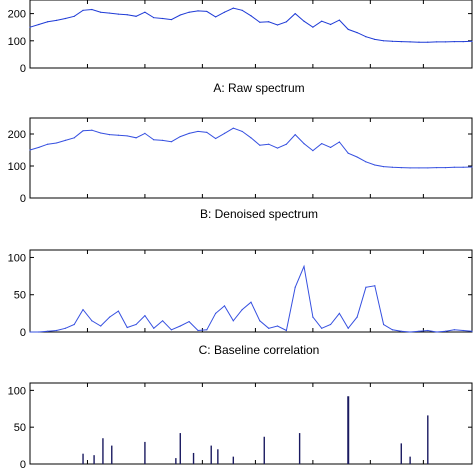 The width and height of the screenshot is (474, 474). I want to click on panel-caption: A: Raw spectrum, so click(258, 88).